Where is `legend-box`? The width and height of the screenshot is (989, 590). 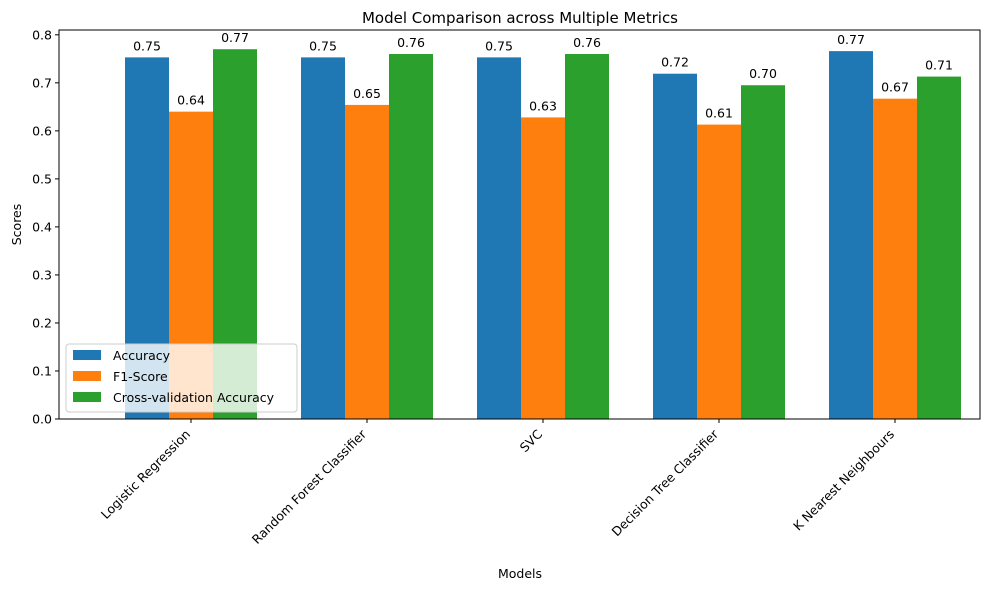 legend-box is located at coordinates (181, 378).